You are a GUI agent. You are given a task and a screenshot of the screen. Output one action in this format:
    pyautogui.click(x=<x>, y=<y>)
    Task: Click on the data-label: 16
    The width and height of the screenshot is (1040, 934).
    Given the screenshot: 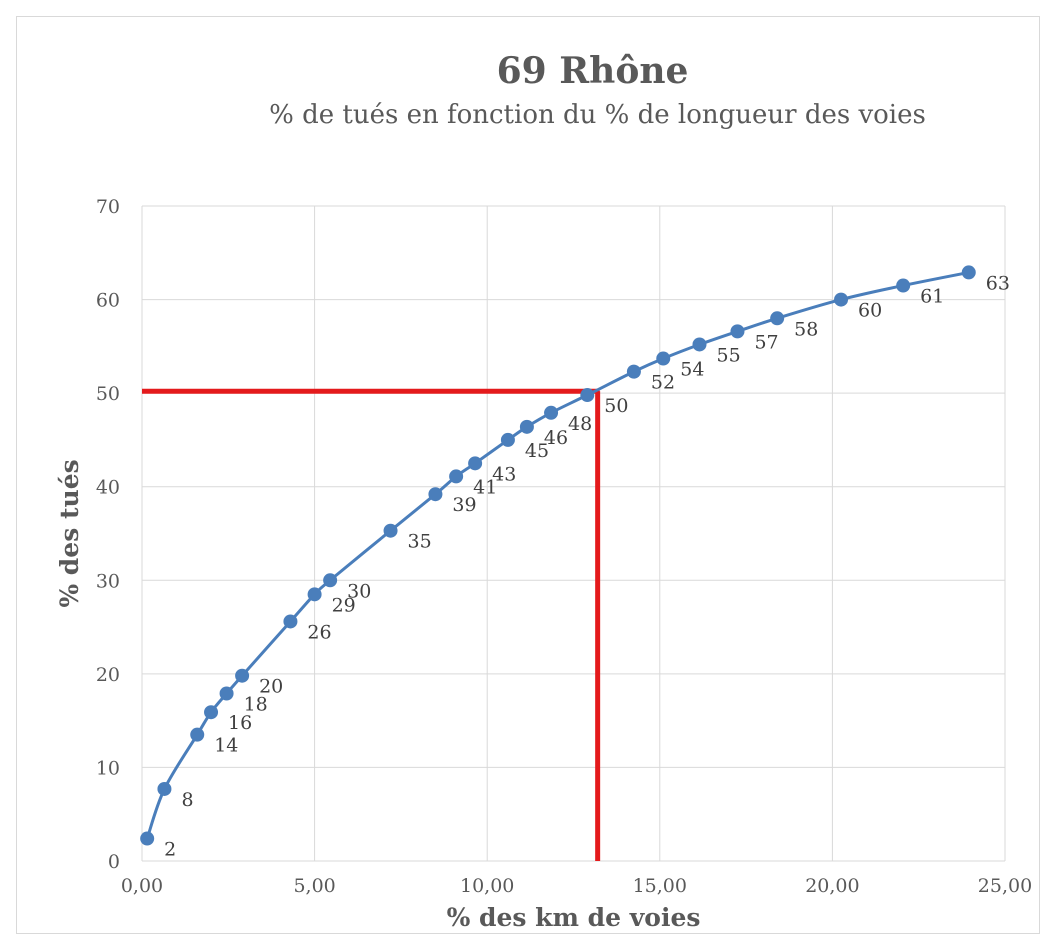 What is the action you would take?
    pyautogui.click(x=240, y=723)
    